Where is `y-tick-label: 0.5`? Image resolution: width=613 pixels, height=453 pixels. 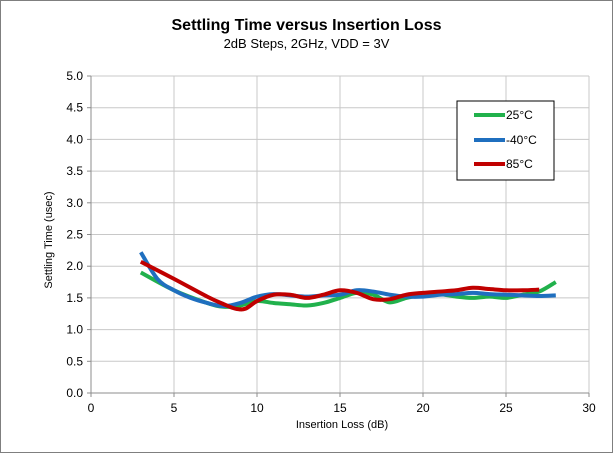 y-tick-label: 0.5 is located at coordinates (74, 361).